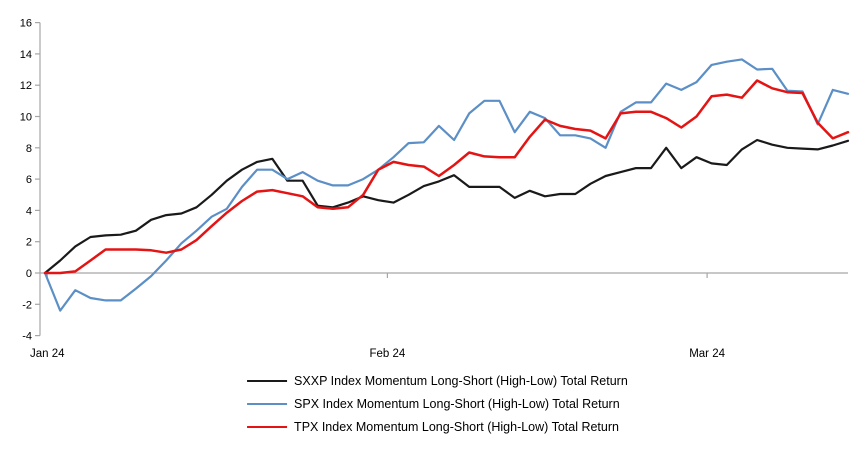 The image size is (852, 452). I want to click on y-axis-tick-label: 2, so click(29, 243).